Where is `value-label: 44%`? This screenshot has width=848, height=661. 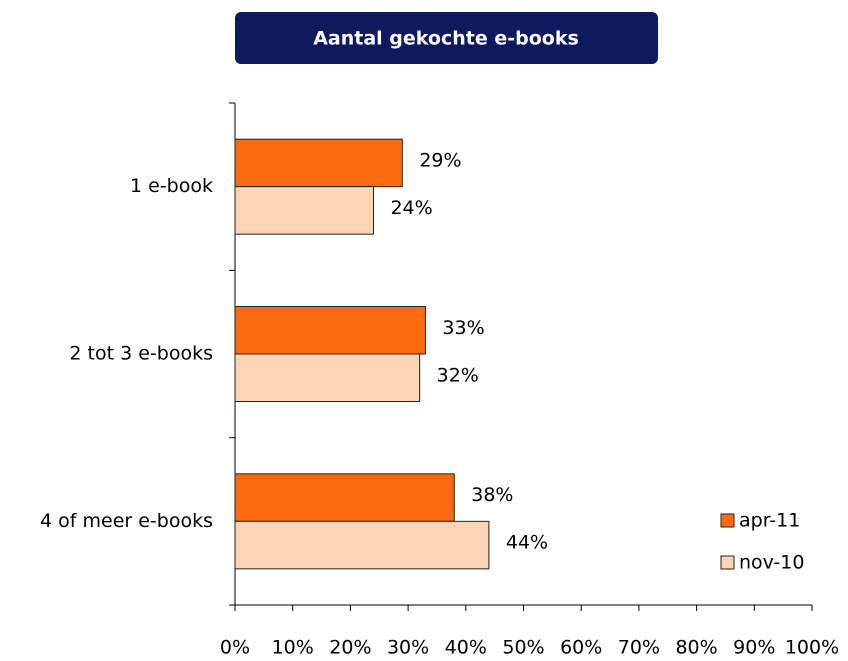 value-label: 44% is located at coordinates (527, 543).